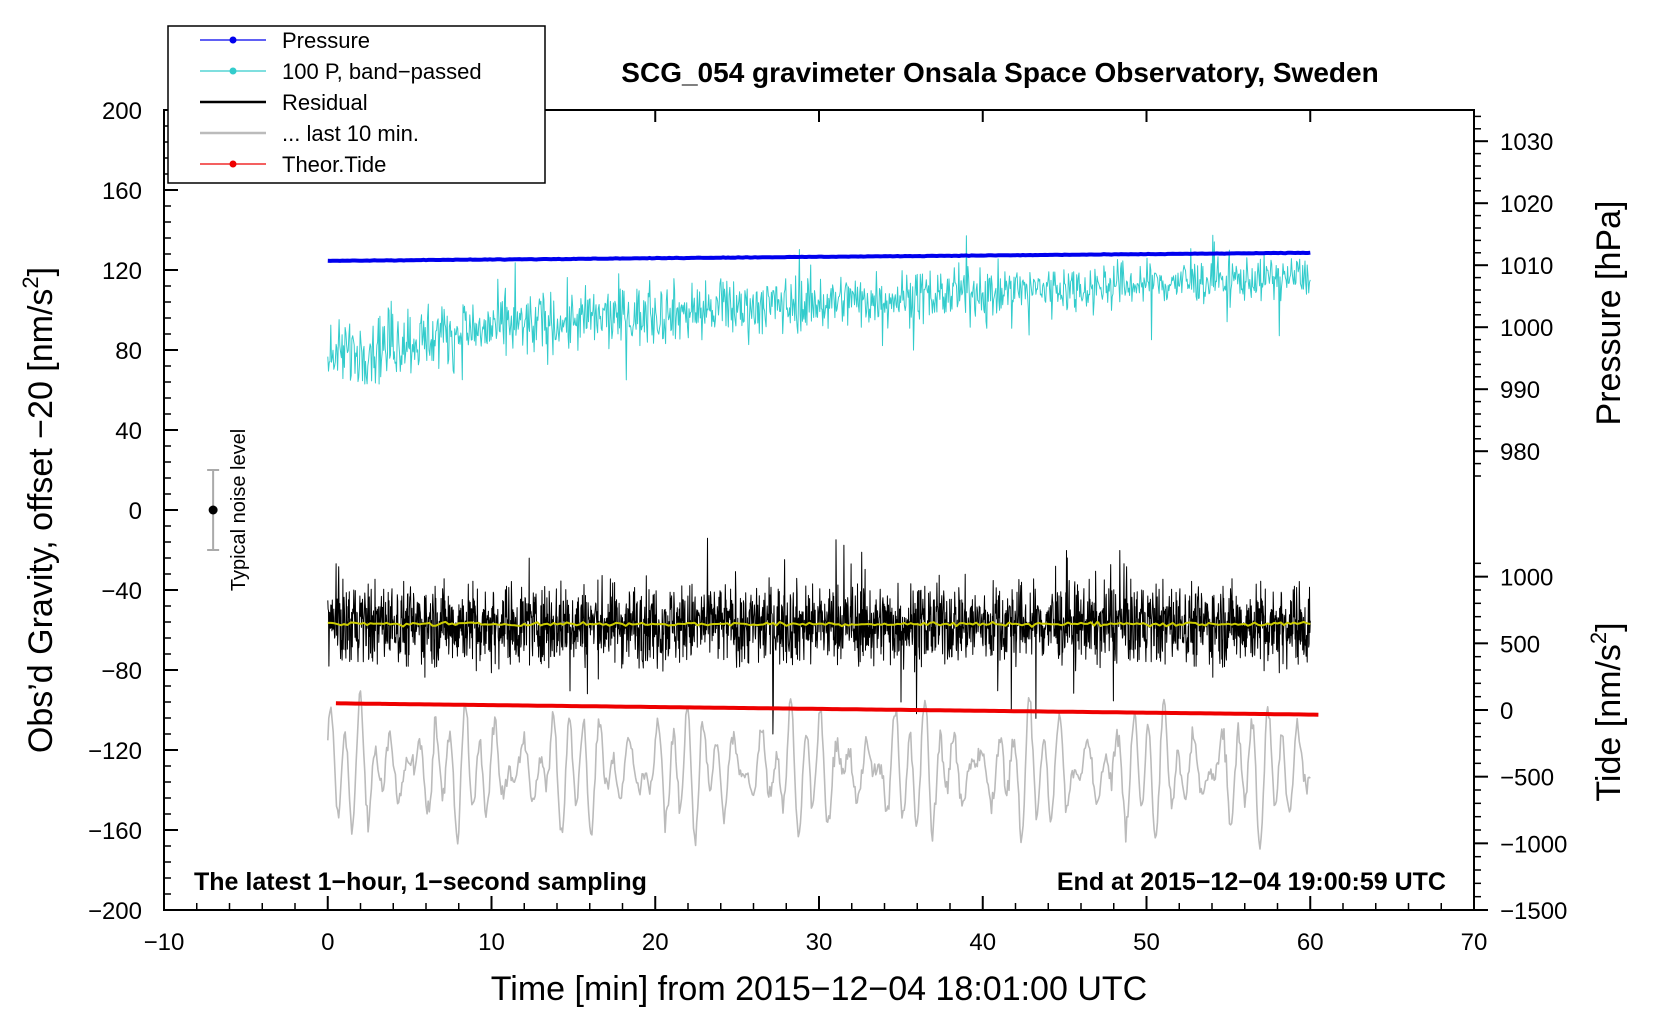  I want to click on pressure-tick-label: 1020, so click(1526, 204).